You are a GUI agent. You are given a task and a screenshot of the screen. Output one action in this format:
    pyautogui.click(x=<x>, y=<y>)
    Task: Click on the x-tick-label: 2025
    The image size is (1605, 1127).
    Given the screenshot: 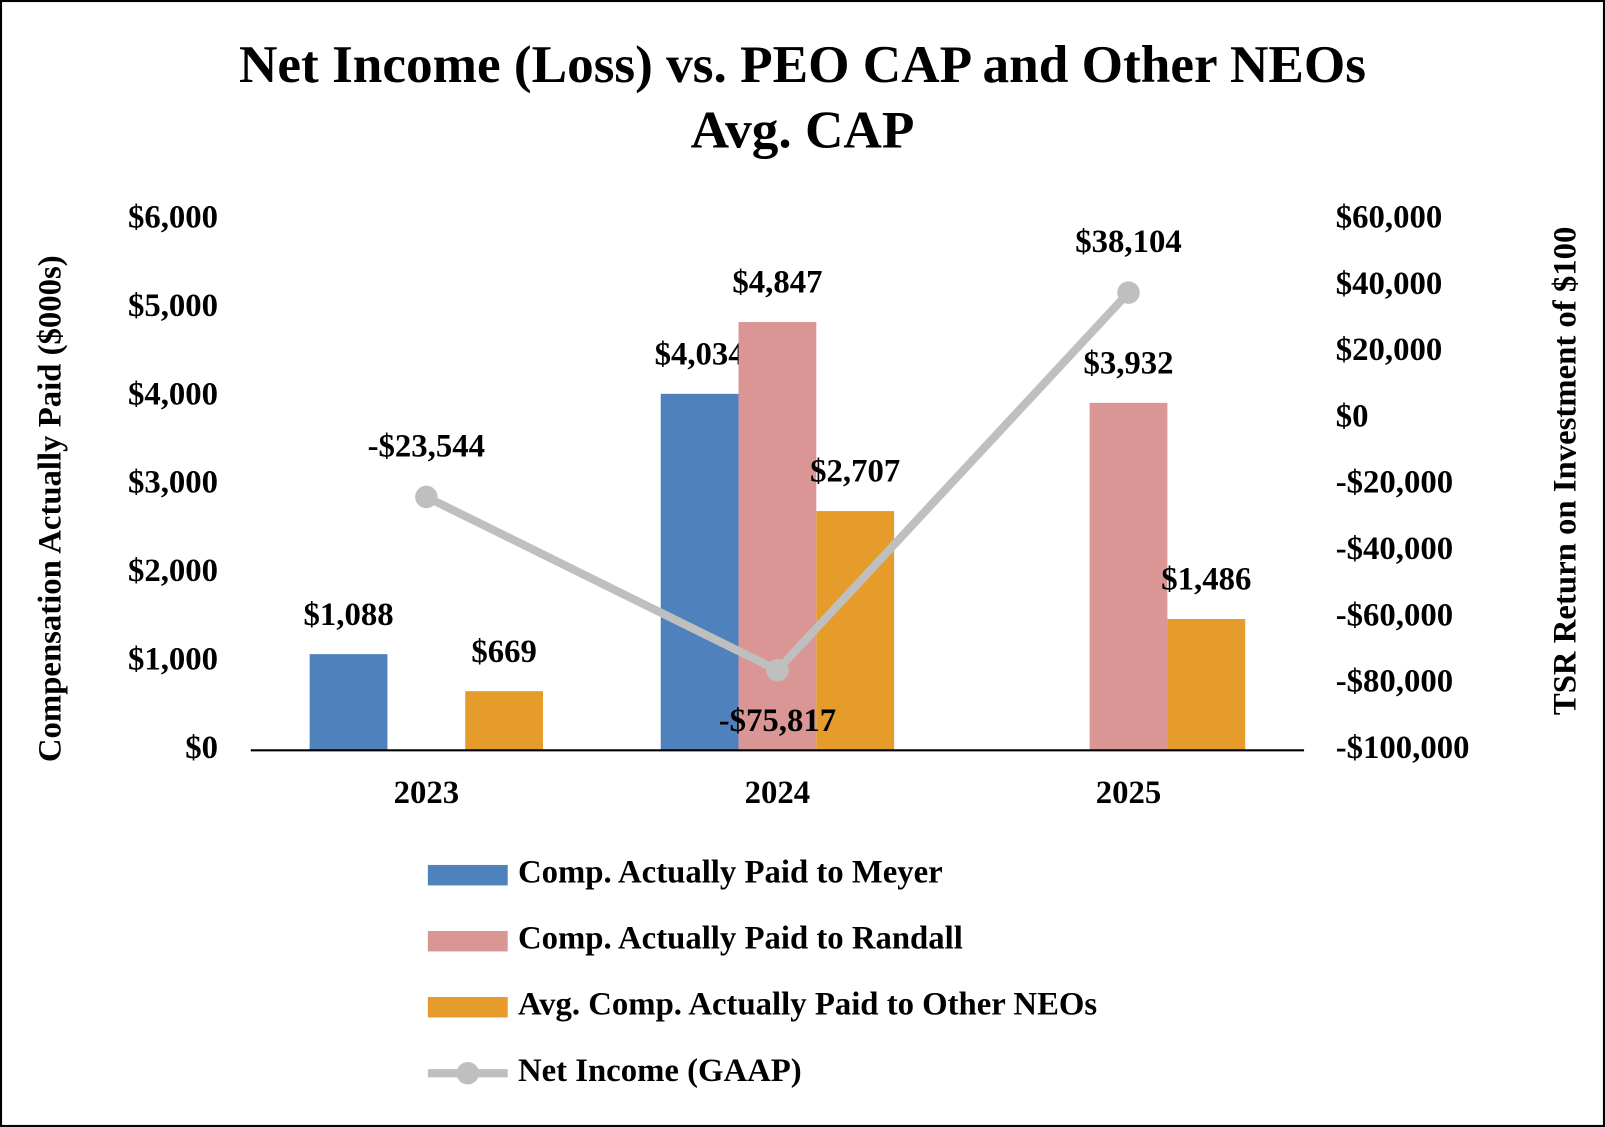 What is the action you would take?
    pyautogui.click(x=1129, y=793)
    